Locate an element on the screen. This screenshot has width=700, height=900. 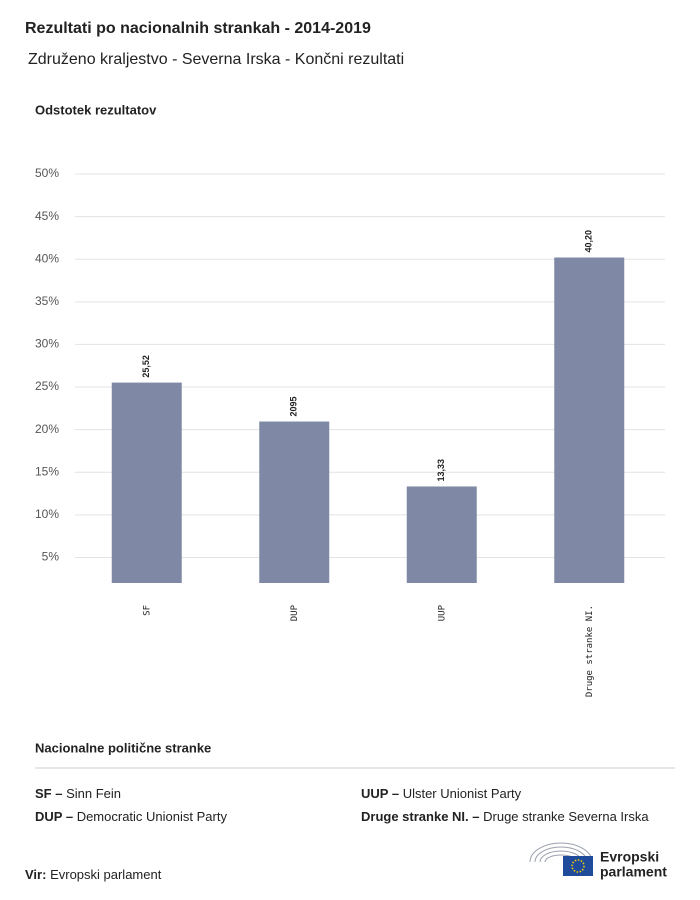
legend-entry: SF – Sinn Fein is located at coordinates (78, 793).